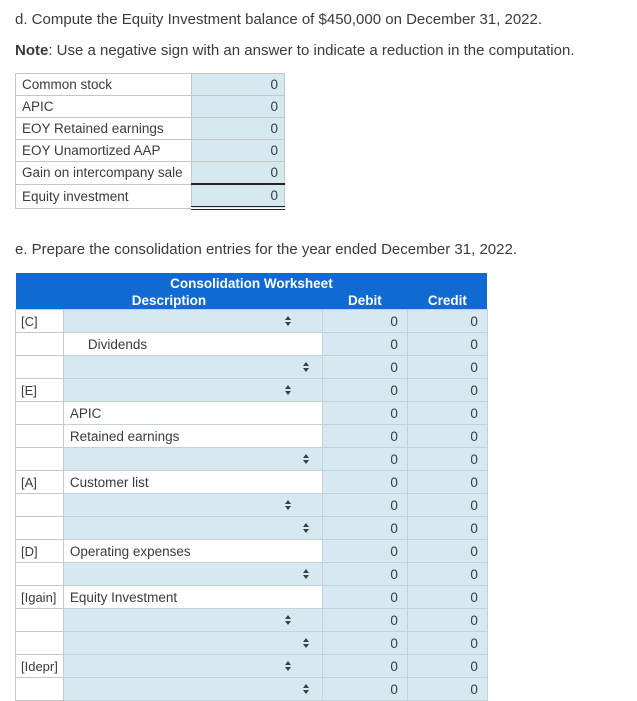  I want to click on worksheet-title: Consolidation Worksheet, so click(251, 282).